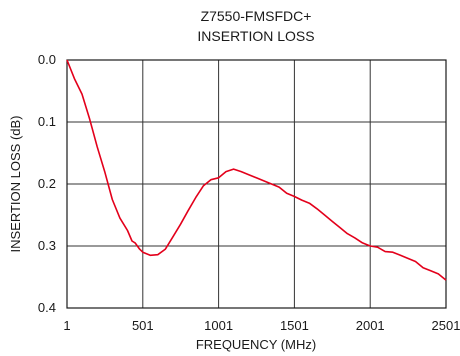  What do you see at coordinates (47, 245) in the screenshot?
I see `y-tick-label: 0.3` at bounding box center [47, 245].